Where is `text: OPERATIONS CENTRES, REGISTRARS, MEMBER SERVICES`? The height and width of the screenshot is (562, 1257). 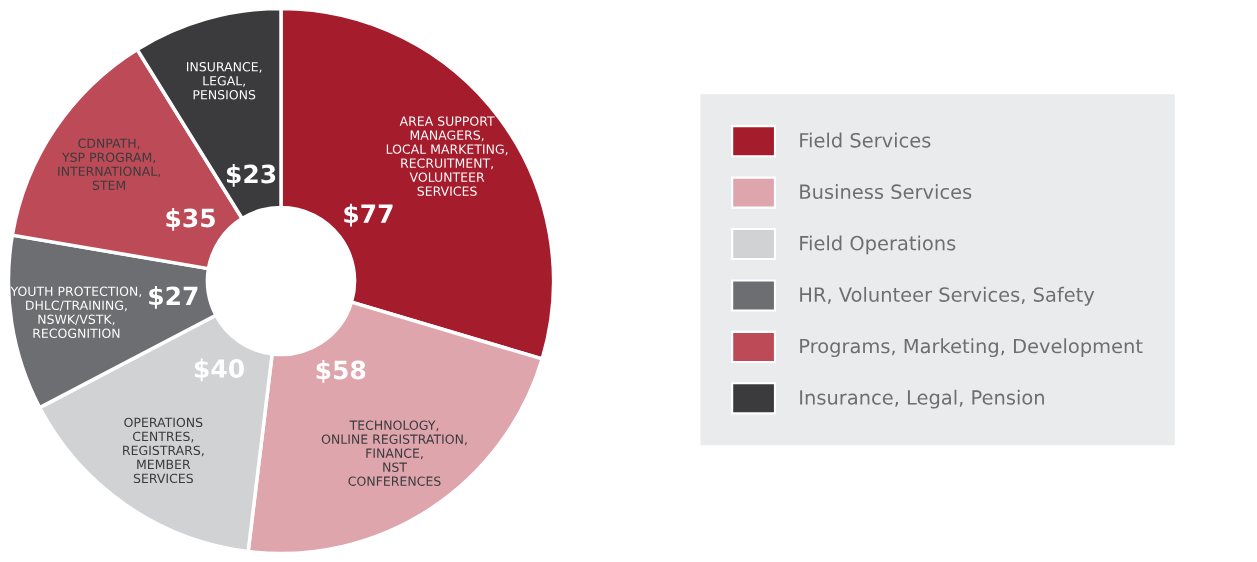 text: OPERATIONS CENTRES, REGISTRARS, MEMBER SERVICES is located at coordinates (163, 450).